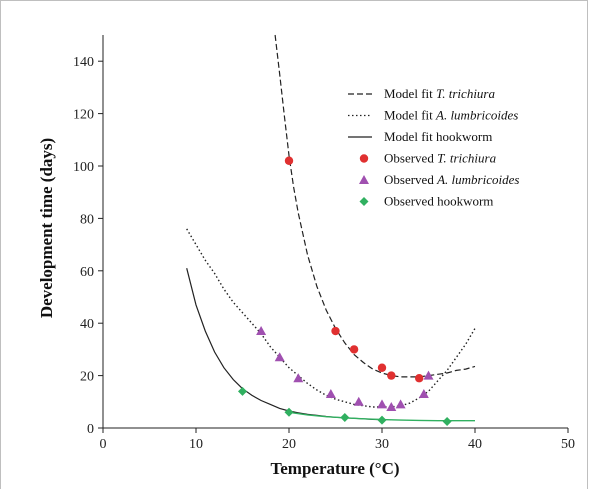 The width and height of the screenshot is (589, 490). Describe the element at coordinates (90, 429) in the screenshot. I see `y-tick-label: 0` at that location.